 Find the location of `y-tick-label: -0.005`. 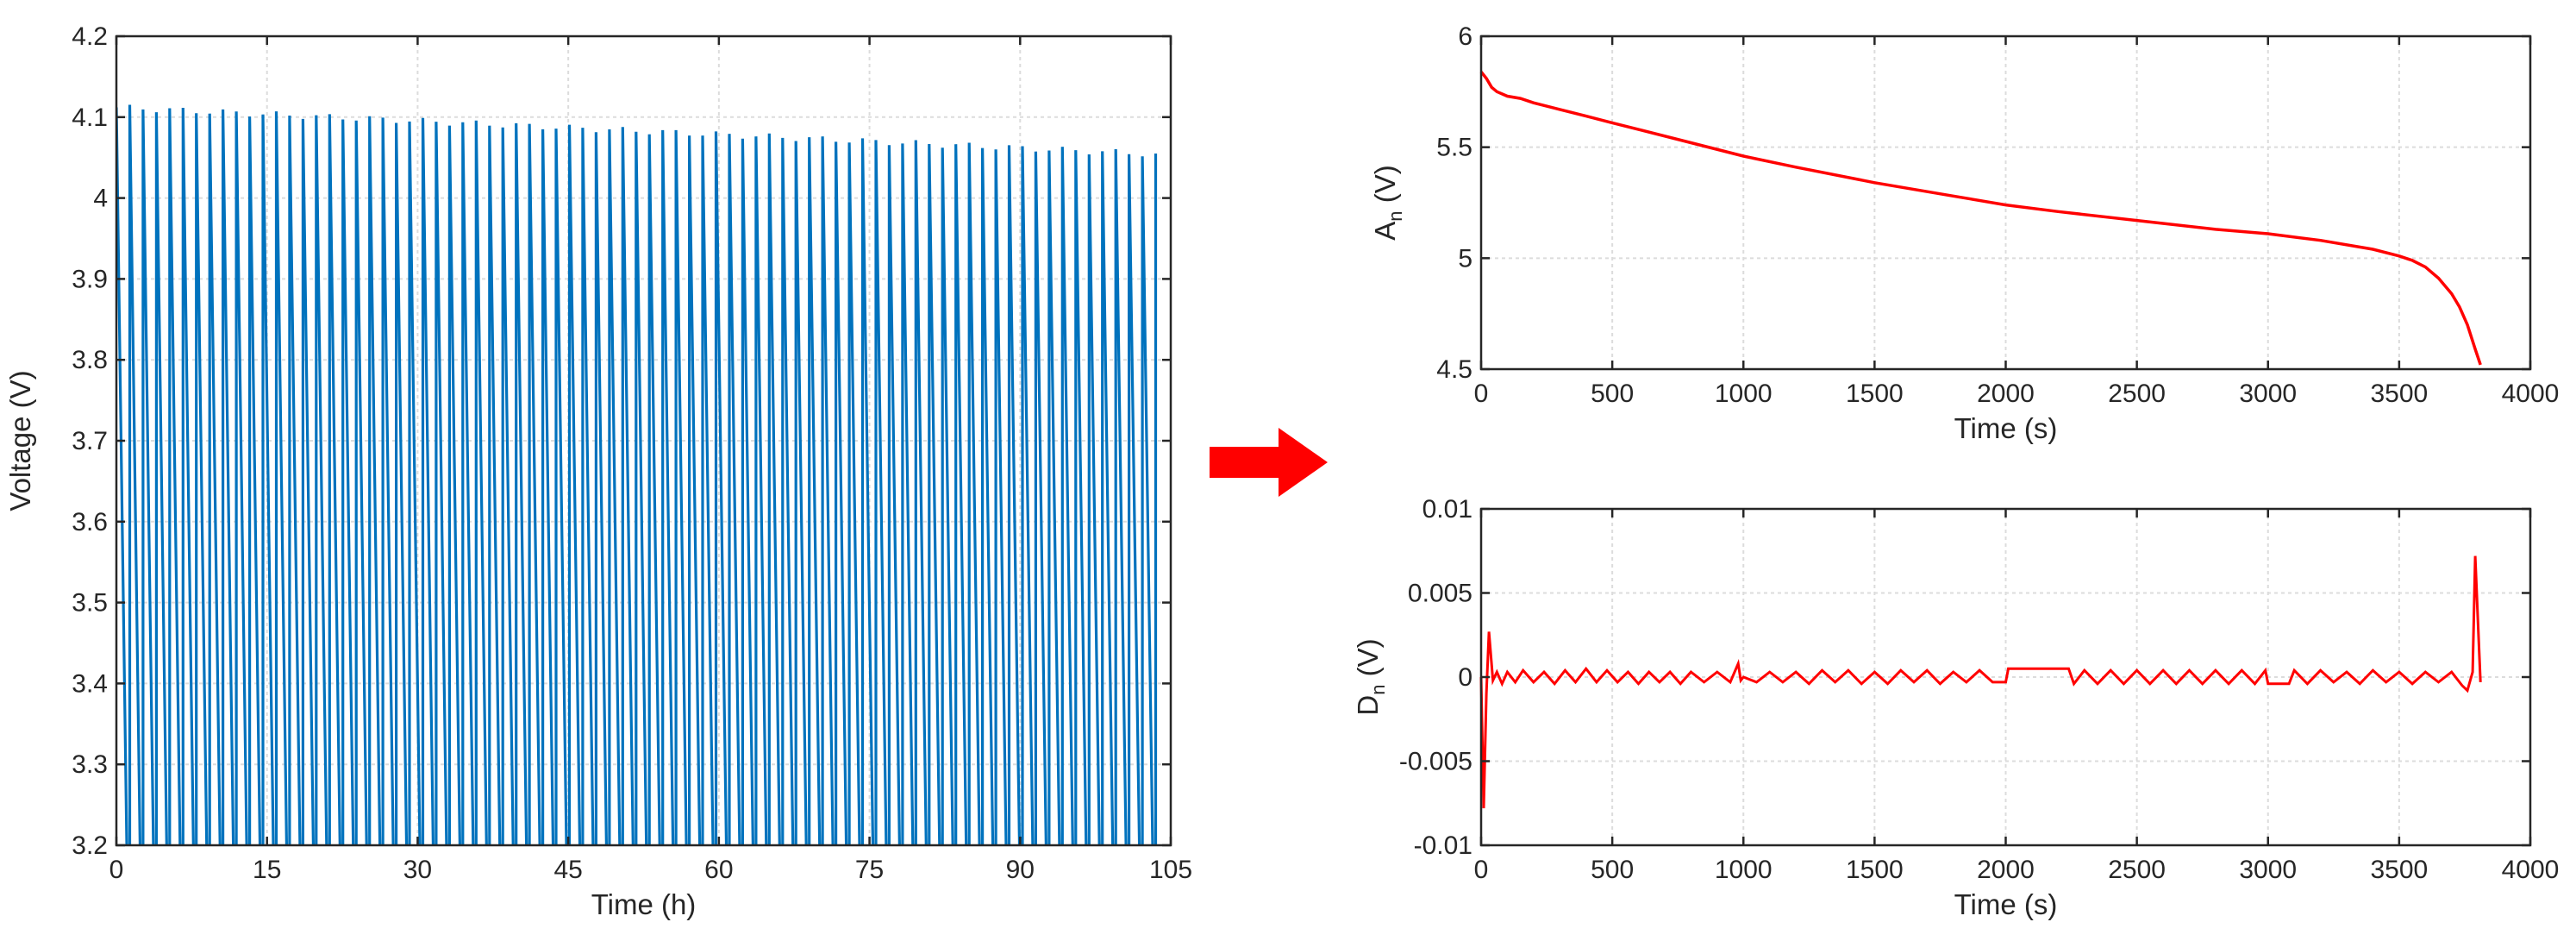

y-tick-label: -0.005 is located at coordinates (1435, 762).